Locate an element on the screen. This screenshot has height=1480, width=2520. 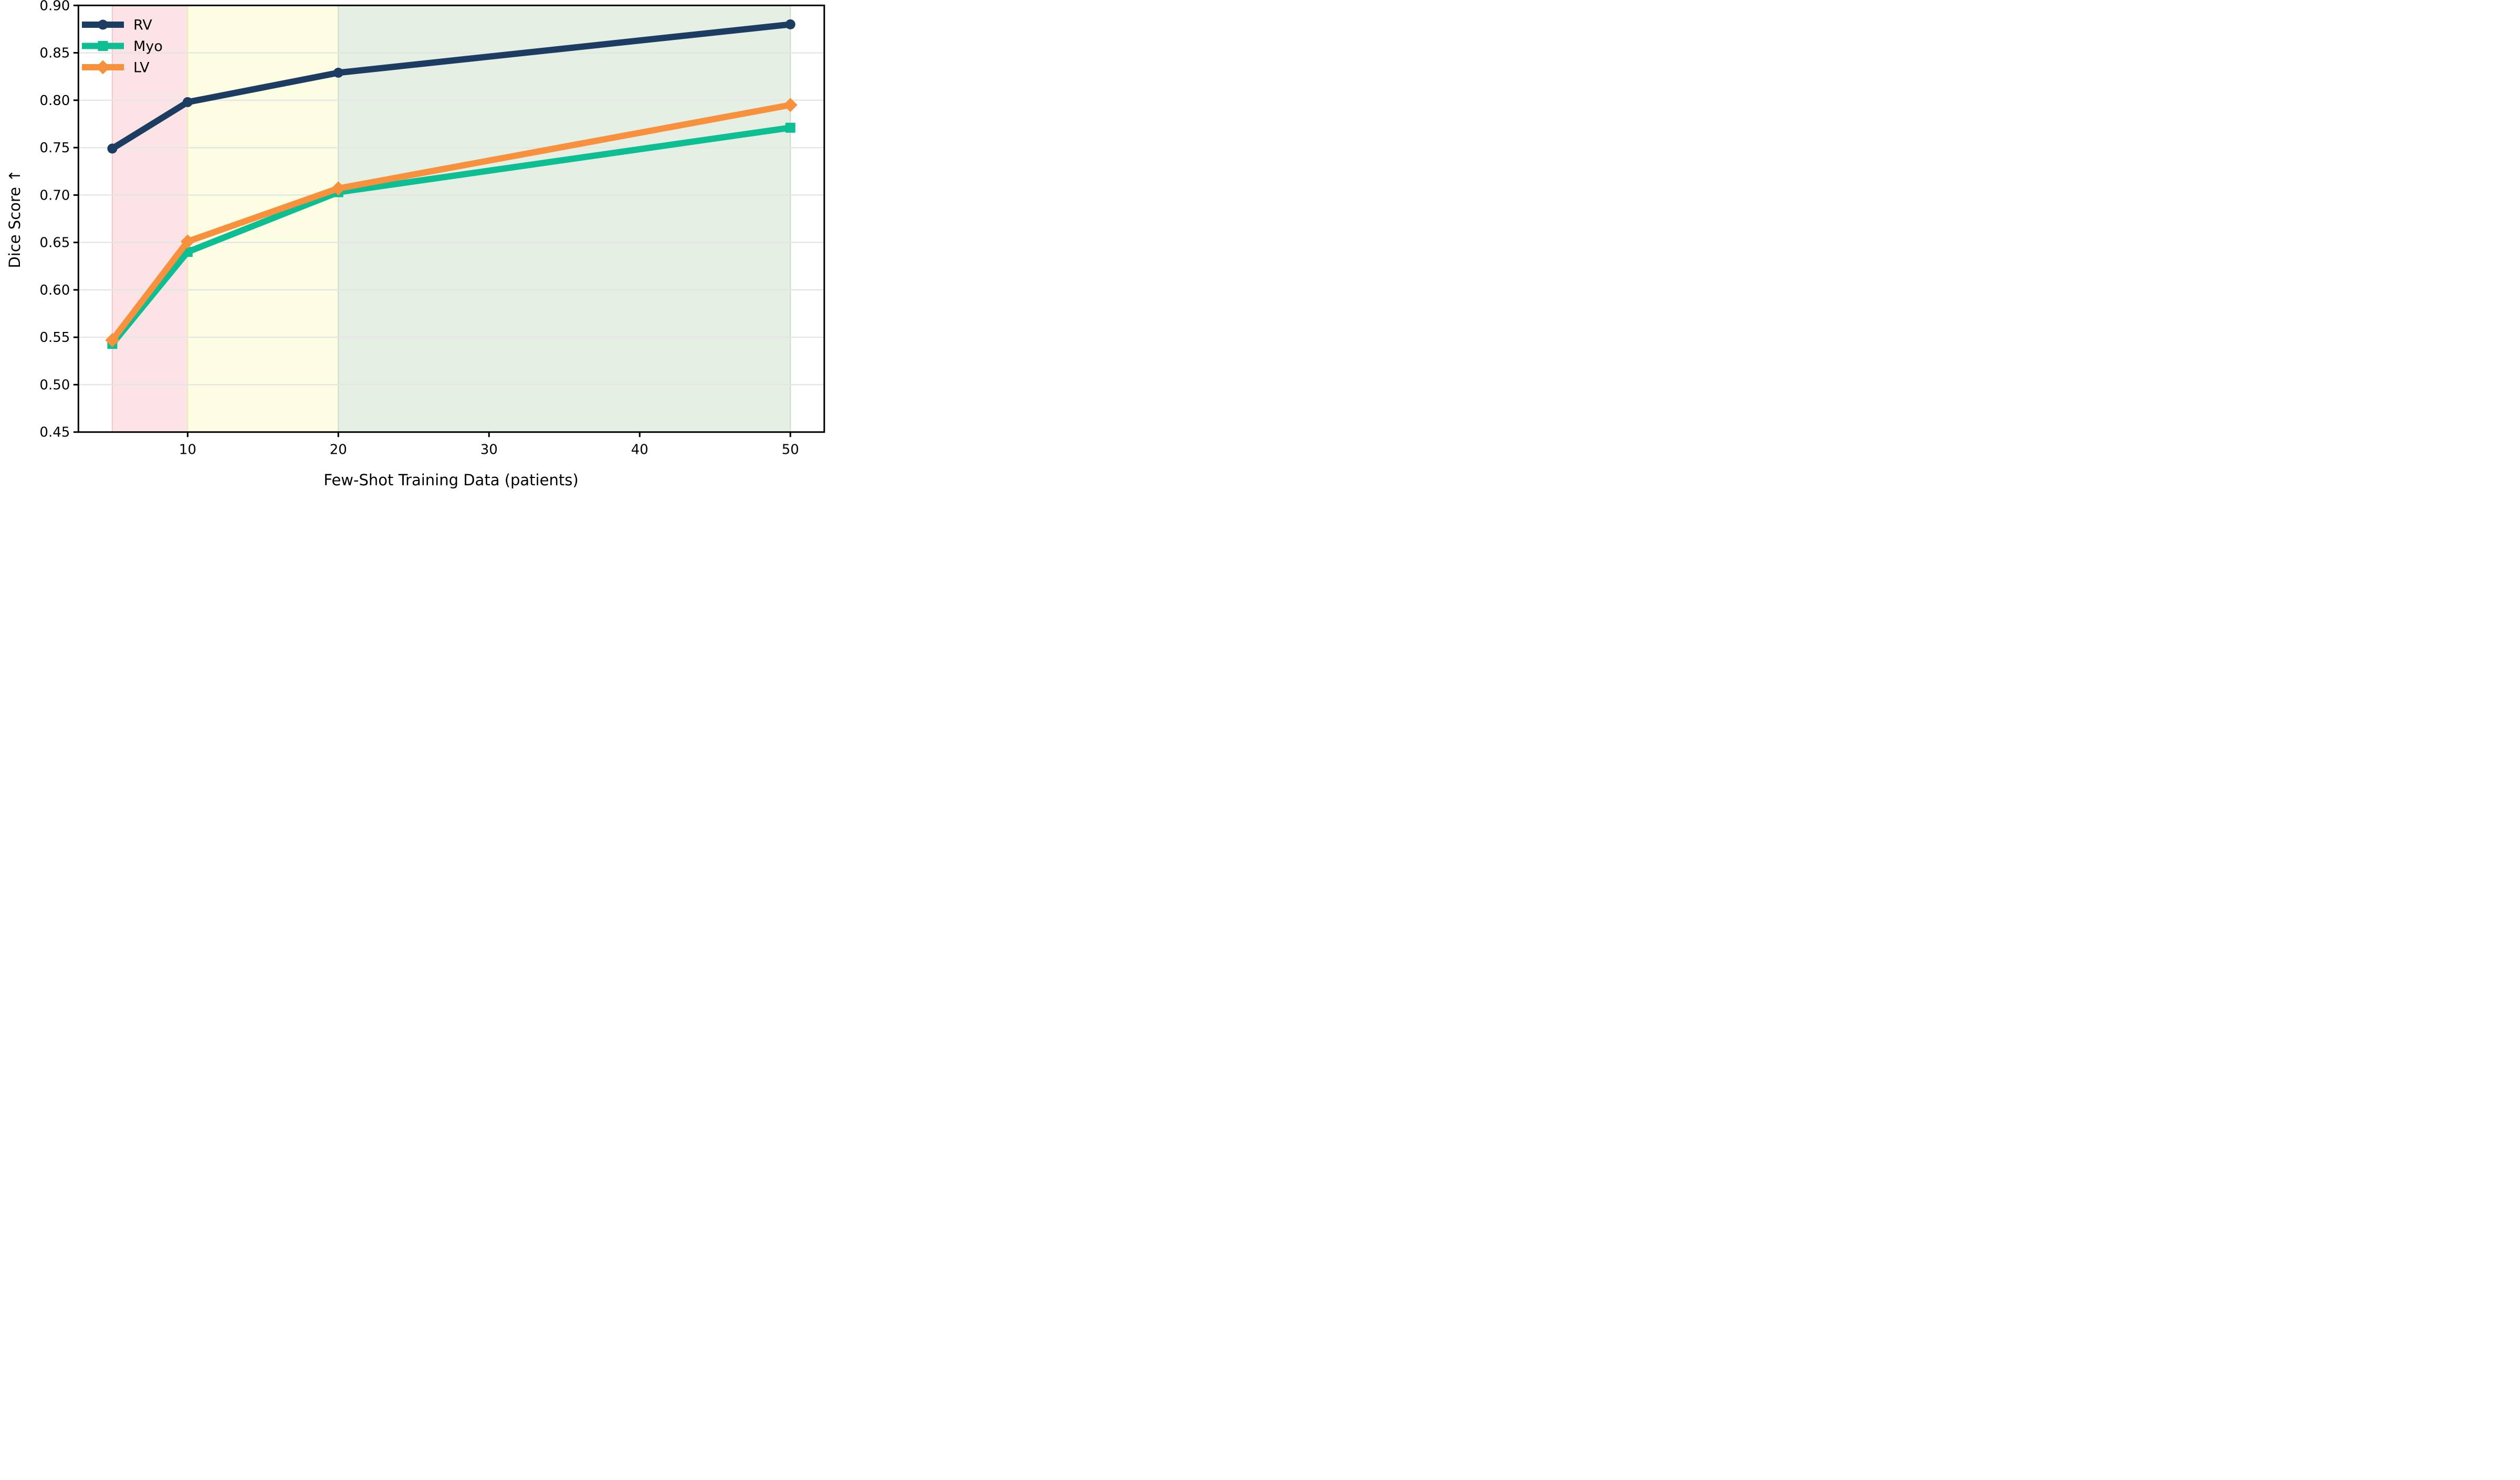
legend-item-LV: LV is located at coordinates (116, 68).